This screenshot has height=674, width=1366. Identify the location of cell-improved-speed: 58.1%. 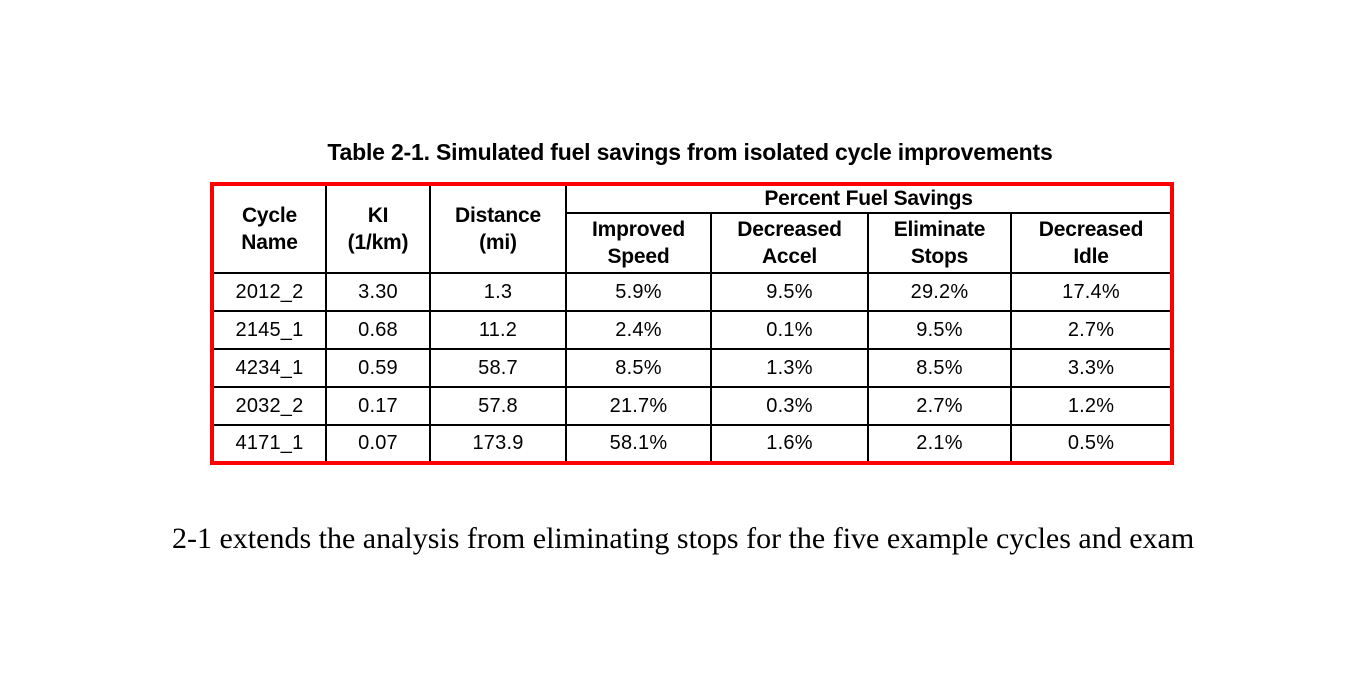
(638, 444).